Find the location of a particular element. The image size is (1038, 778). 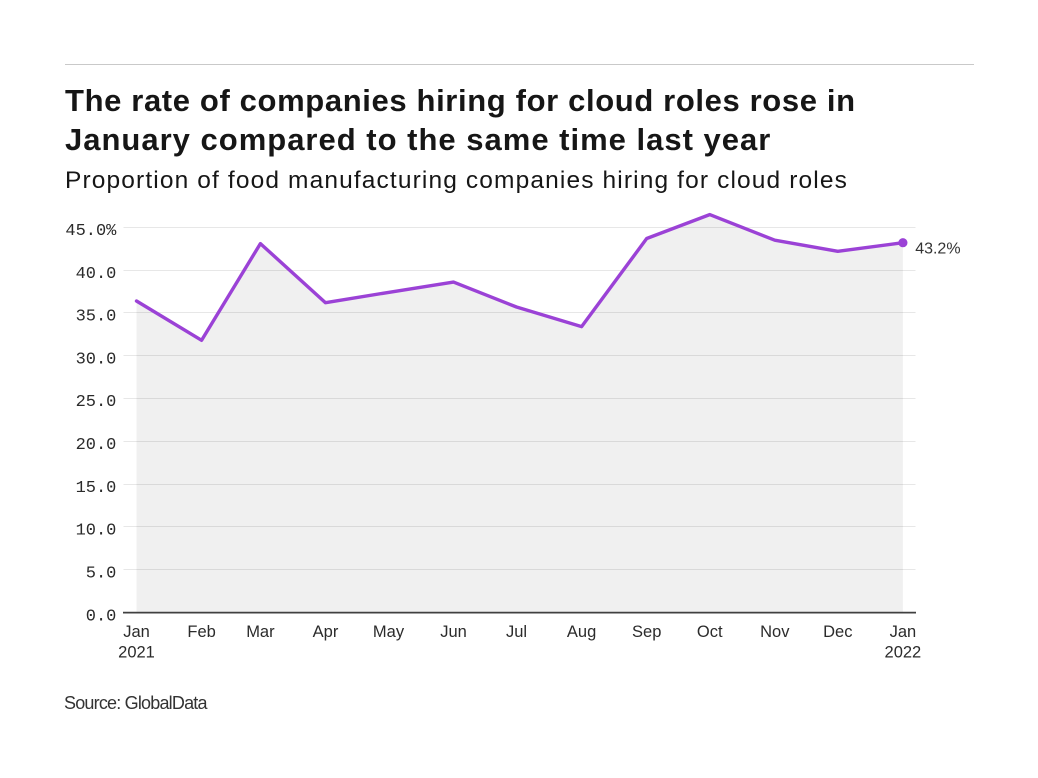

svg-text: 2021 is located at coordinates (136, 652).